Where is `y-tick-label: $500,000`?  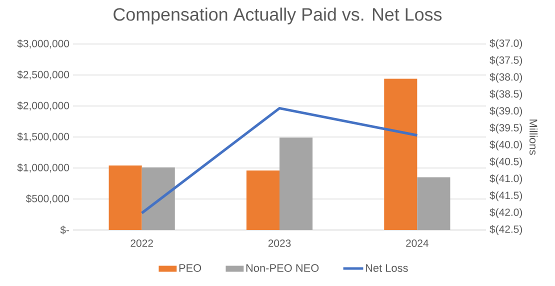
y-tick-label: $500,000 is located at coordinates (48, 199).